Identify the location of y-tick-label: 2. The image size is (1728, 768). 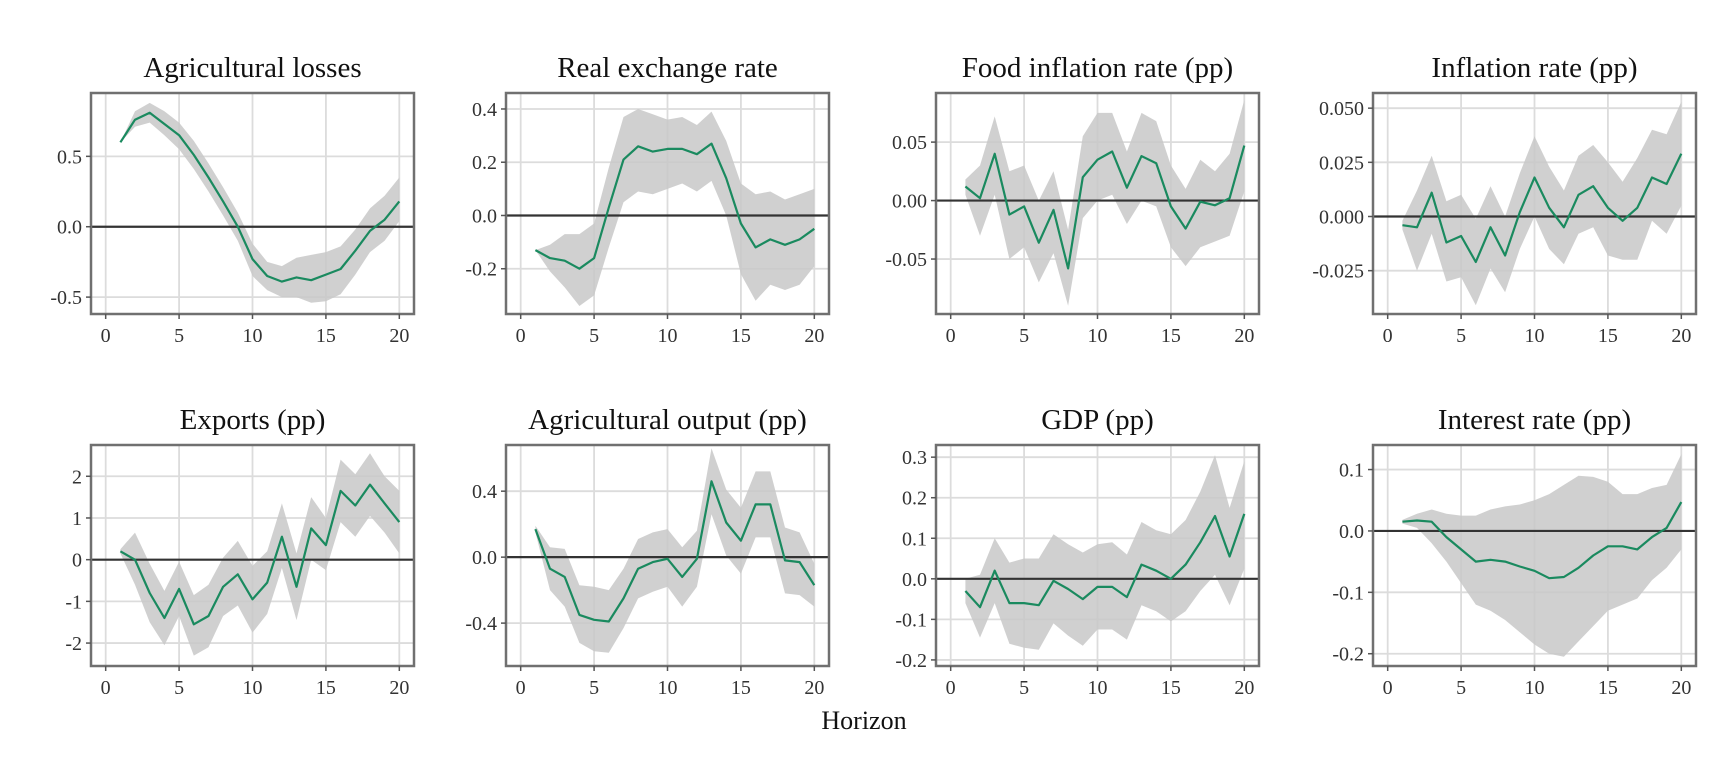
(77, 477).